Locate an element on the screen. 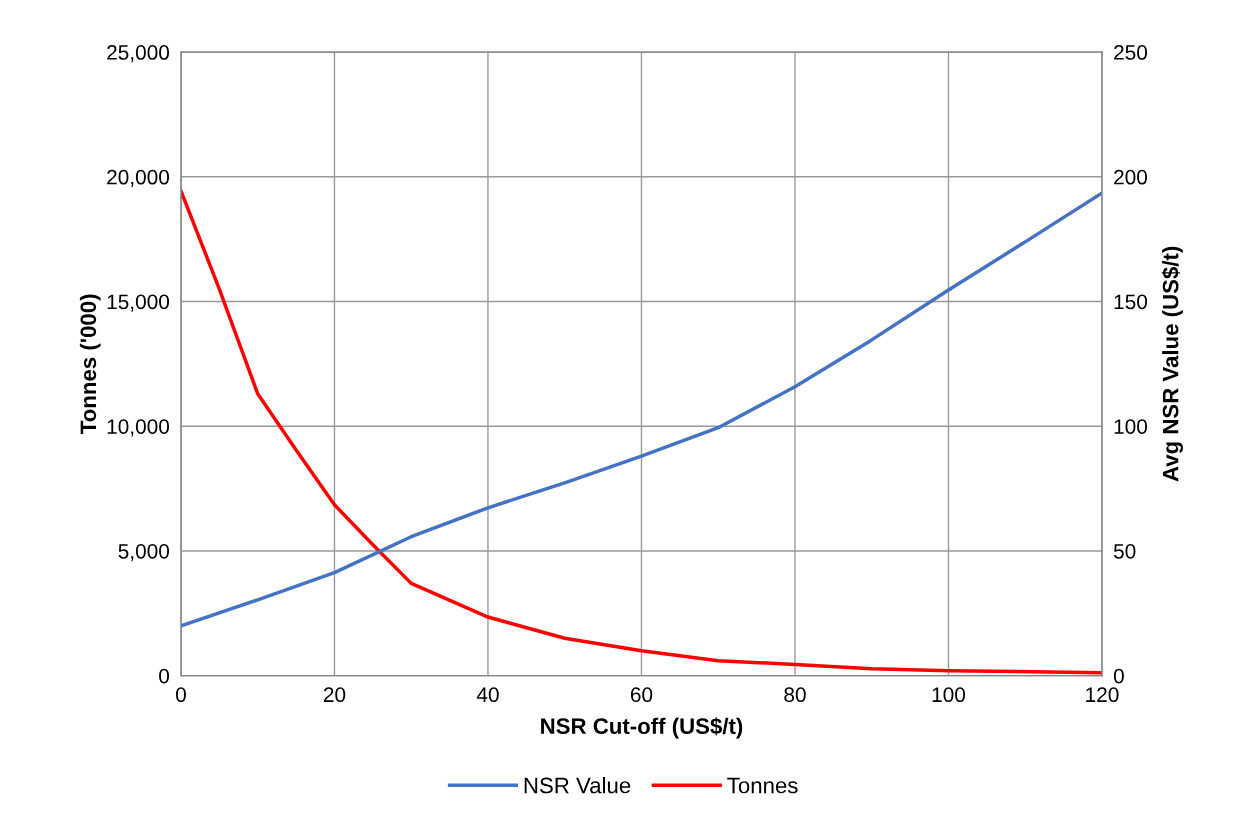  y-tick-label: 5,000 is located at coordinates (144, 552).